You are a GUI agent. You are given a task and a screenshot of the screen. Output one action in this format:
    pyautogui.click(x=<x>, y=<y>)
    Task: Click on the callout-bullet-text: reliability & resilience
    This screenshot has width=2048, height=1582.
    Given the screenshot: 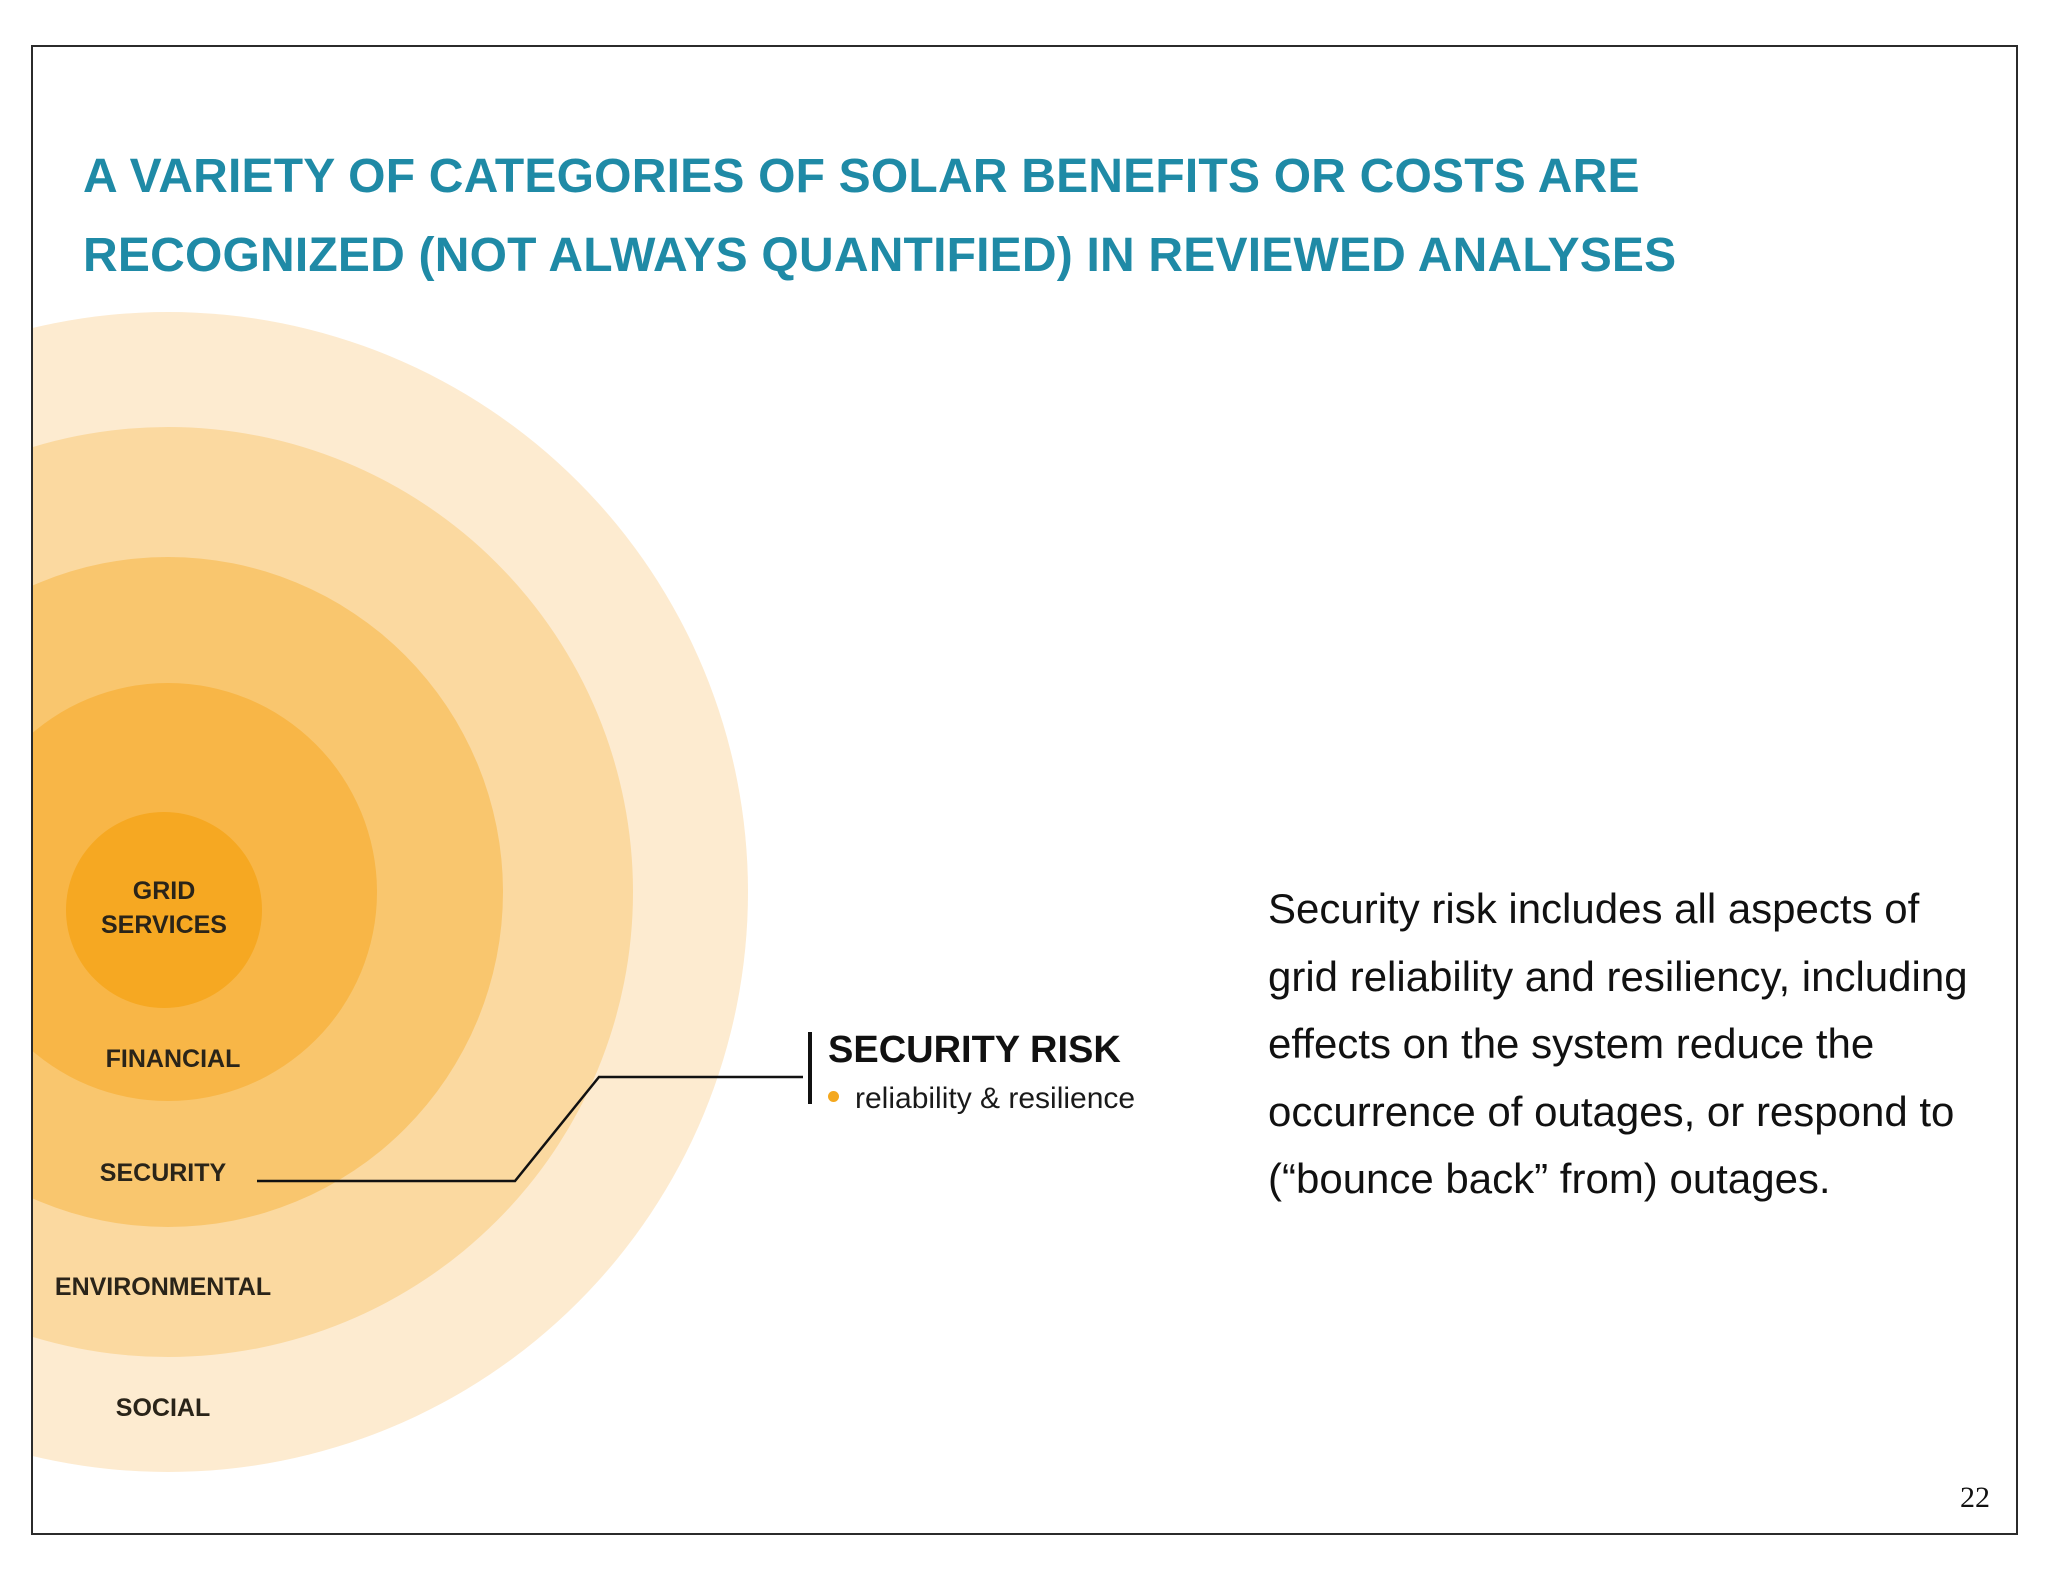 What is the action you would take?
    pyautogui.click(x=995, y=1098)
    